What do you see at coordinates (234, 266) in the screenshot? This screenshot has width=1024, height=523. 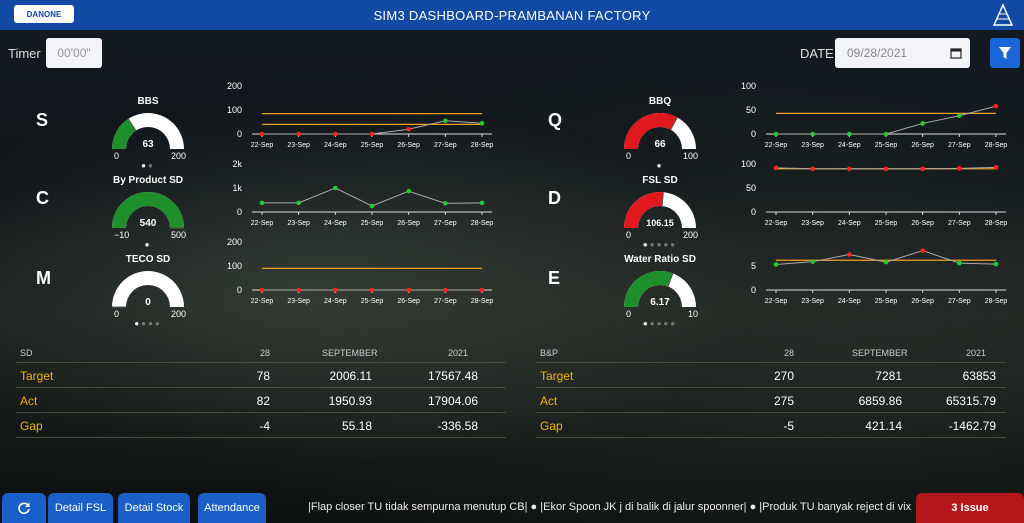 I see `y-tick-label: 100` at bounding box center [234, 266].